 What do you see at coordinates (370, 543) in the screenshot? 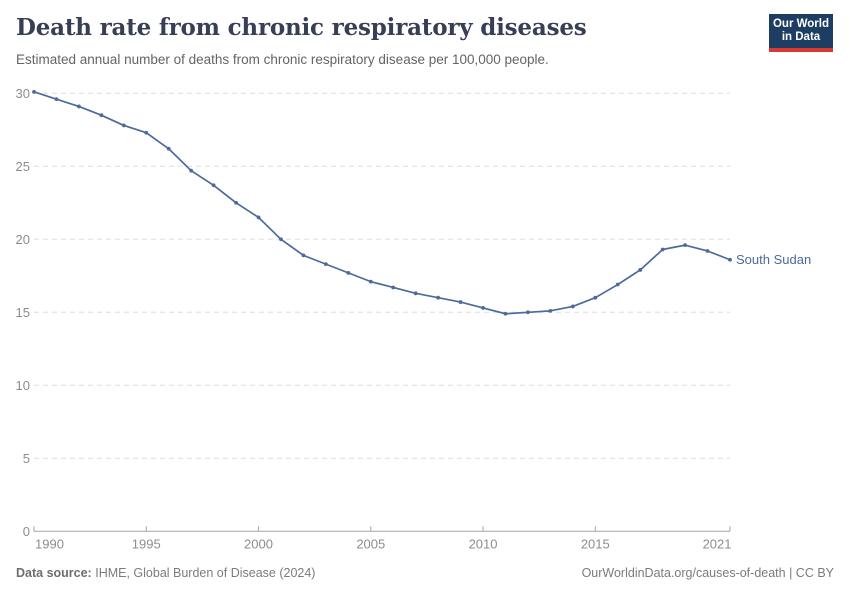
I see `x-axis-tick-label: 2005` at bounding box center [370, 543].